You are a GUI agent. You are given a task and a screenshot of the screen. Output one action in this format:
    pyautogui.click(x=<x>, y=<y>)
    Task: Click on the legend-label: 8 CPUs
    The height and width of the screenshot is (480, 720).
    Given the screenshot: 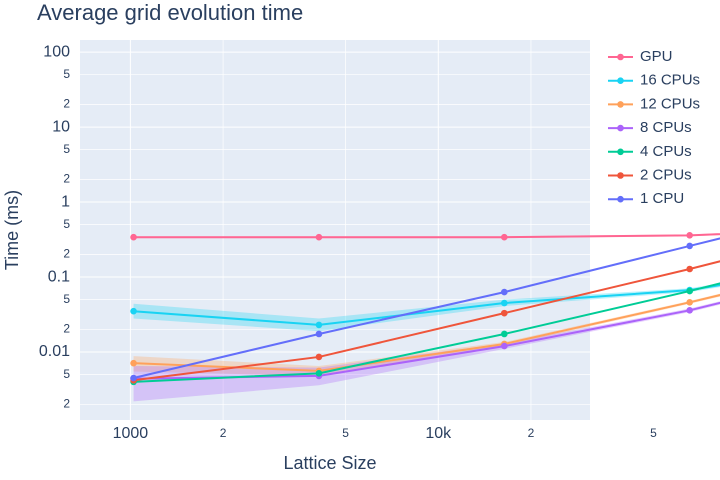 What is the action you would take?
    pyautogui.click(x=666, y=127)
    